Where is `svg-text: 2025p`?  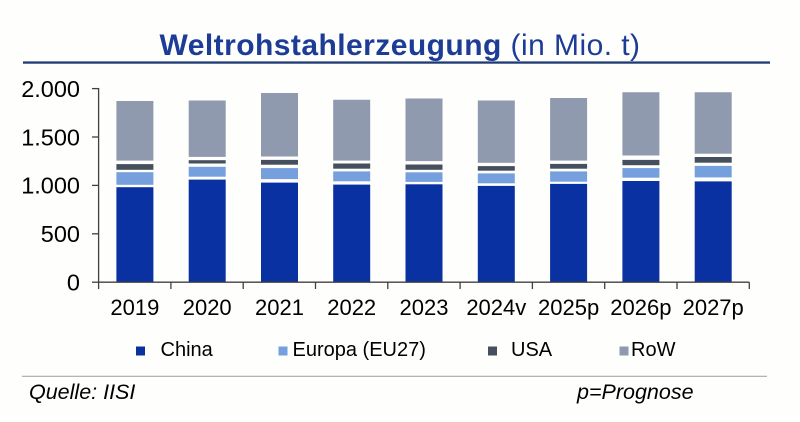 svg-text: 2025p is located at coordinates (568, 307).